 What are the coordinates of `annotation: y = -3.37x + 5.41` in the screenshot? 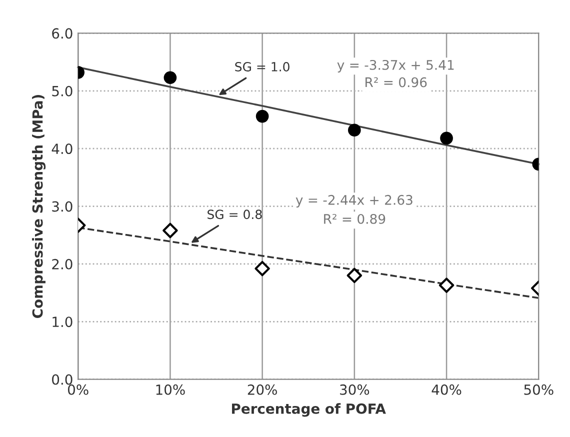 It's located at (395, 66).